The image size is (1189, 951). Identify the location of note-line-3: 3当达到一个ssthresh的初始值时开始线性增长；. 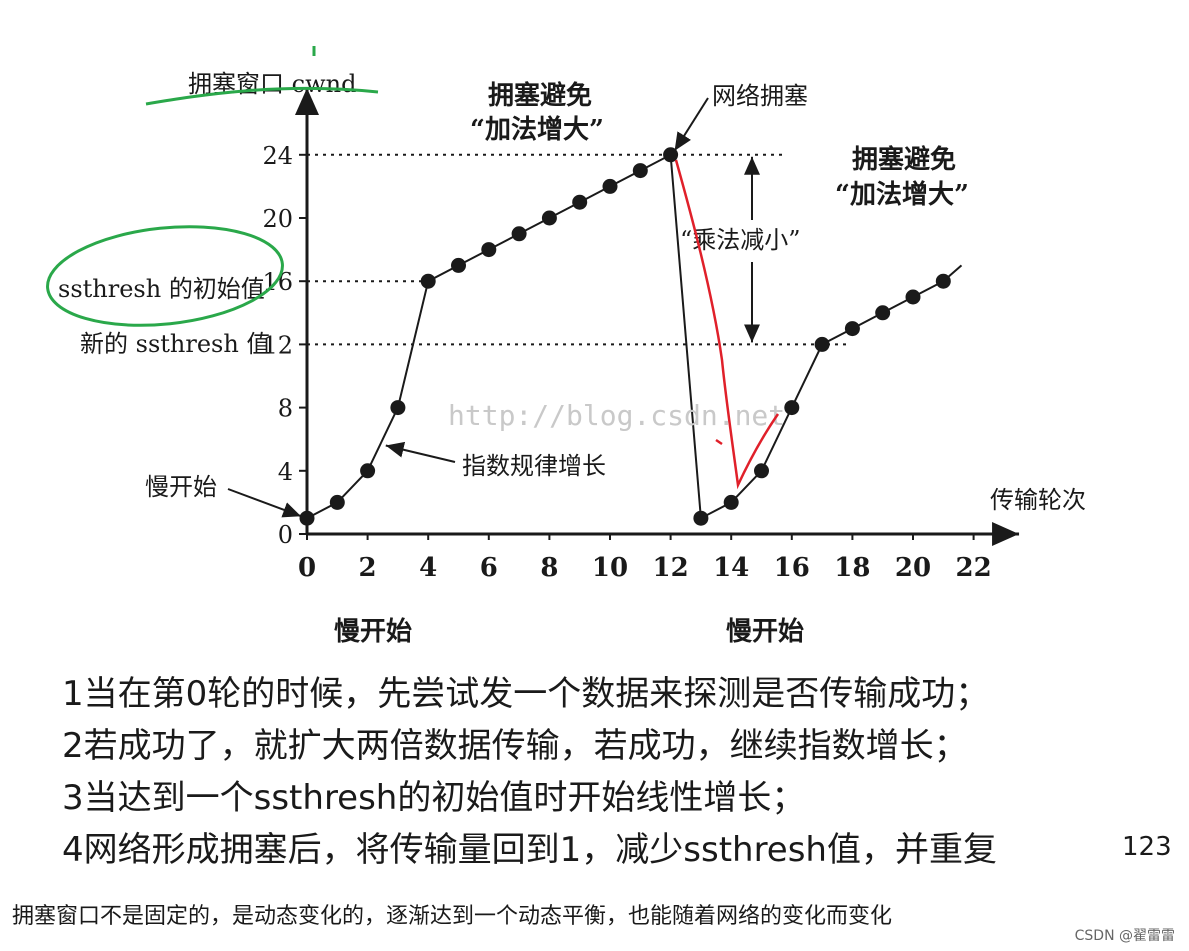
(434, 798).